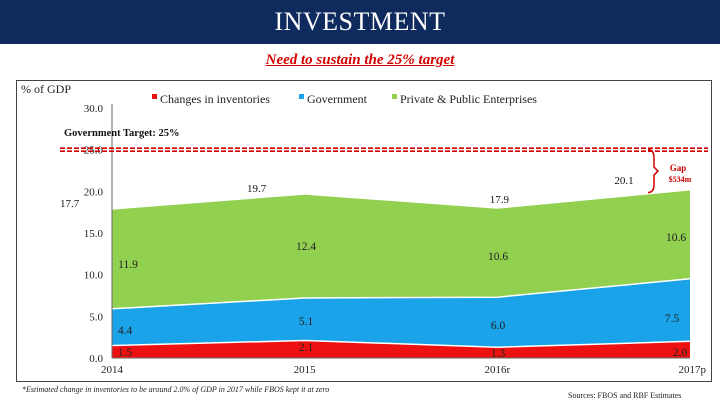 Image resolution: width=720 pixels, height=405 pixels. What do you see at coordinates (94, 276) in the screenshot?
I see `y-tick-label: 10.0` at bounding box center [94, 276].